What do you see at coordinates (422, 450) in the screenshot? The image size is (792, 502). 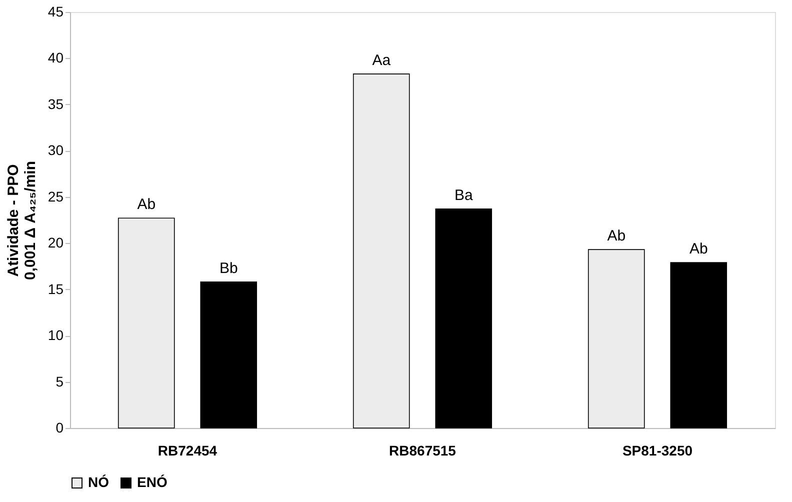 I see `x-tick-label: RB867515` at bounding box center [422, 450].